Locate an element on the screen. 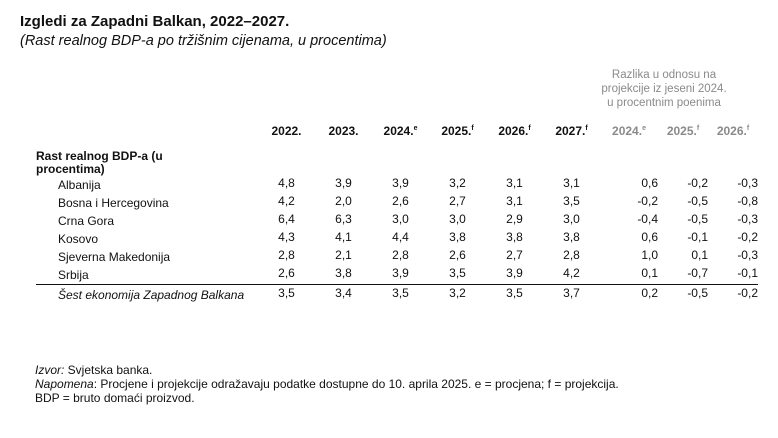  country-name: Bosna i Hercegovina is located at coordinates (113, 203).